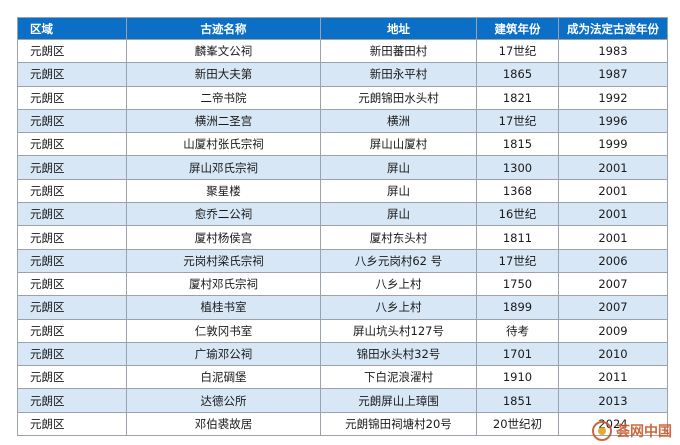 The image size is (680, 445). Describe the element at coordinates (223, 28) in the screenshot. I see `header-site-name: 古迹名称` at that location.